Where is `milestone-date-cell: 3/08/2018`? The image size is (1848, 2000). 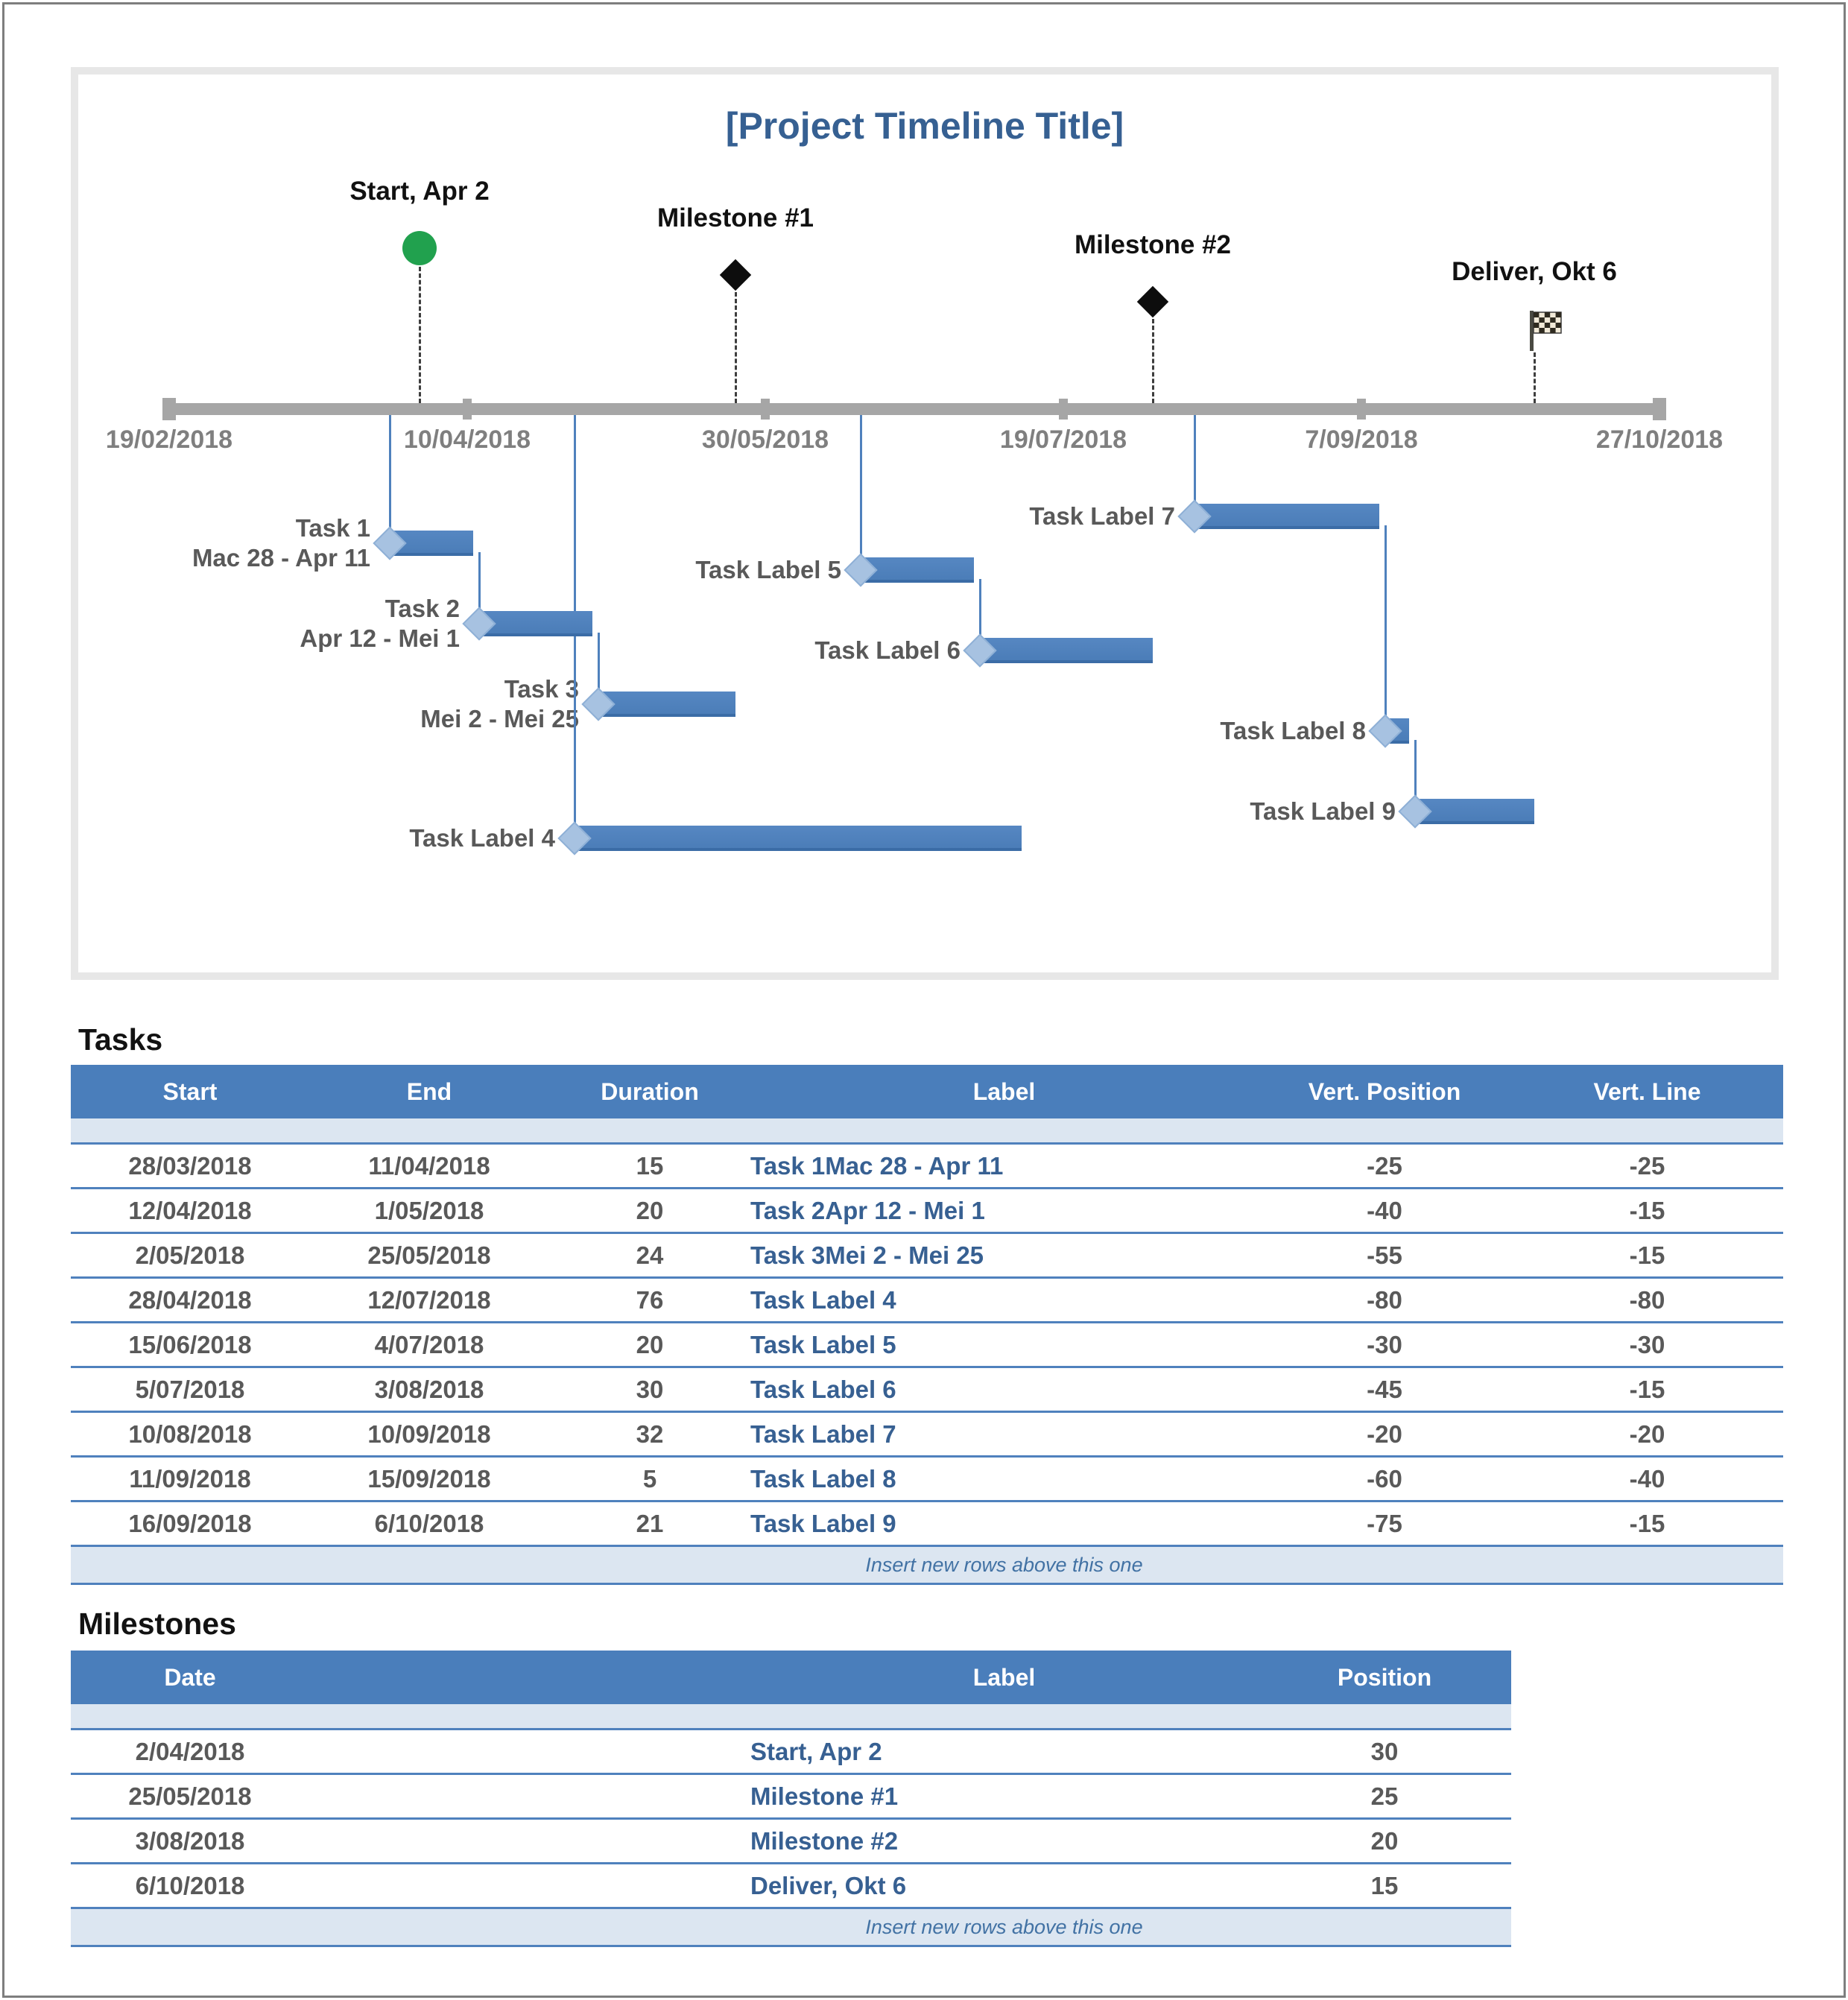 milestone-date-cell: 3/08/2018 is located at coordinates (190, 1841).